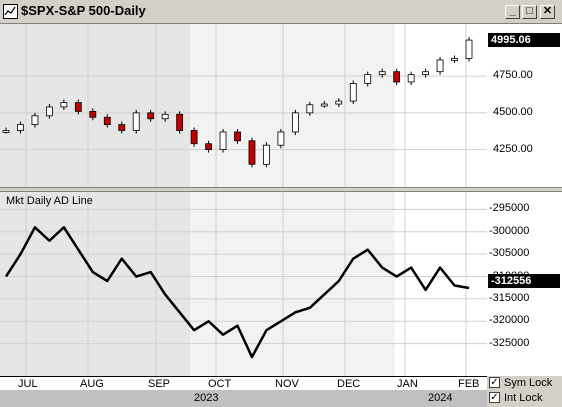  I want to click on month-label: OCT, so click(220, 384).